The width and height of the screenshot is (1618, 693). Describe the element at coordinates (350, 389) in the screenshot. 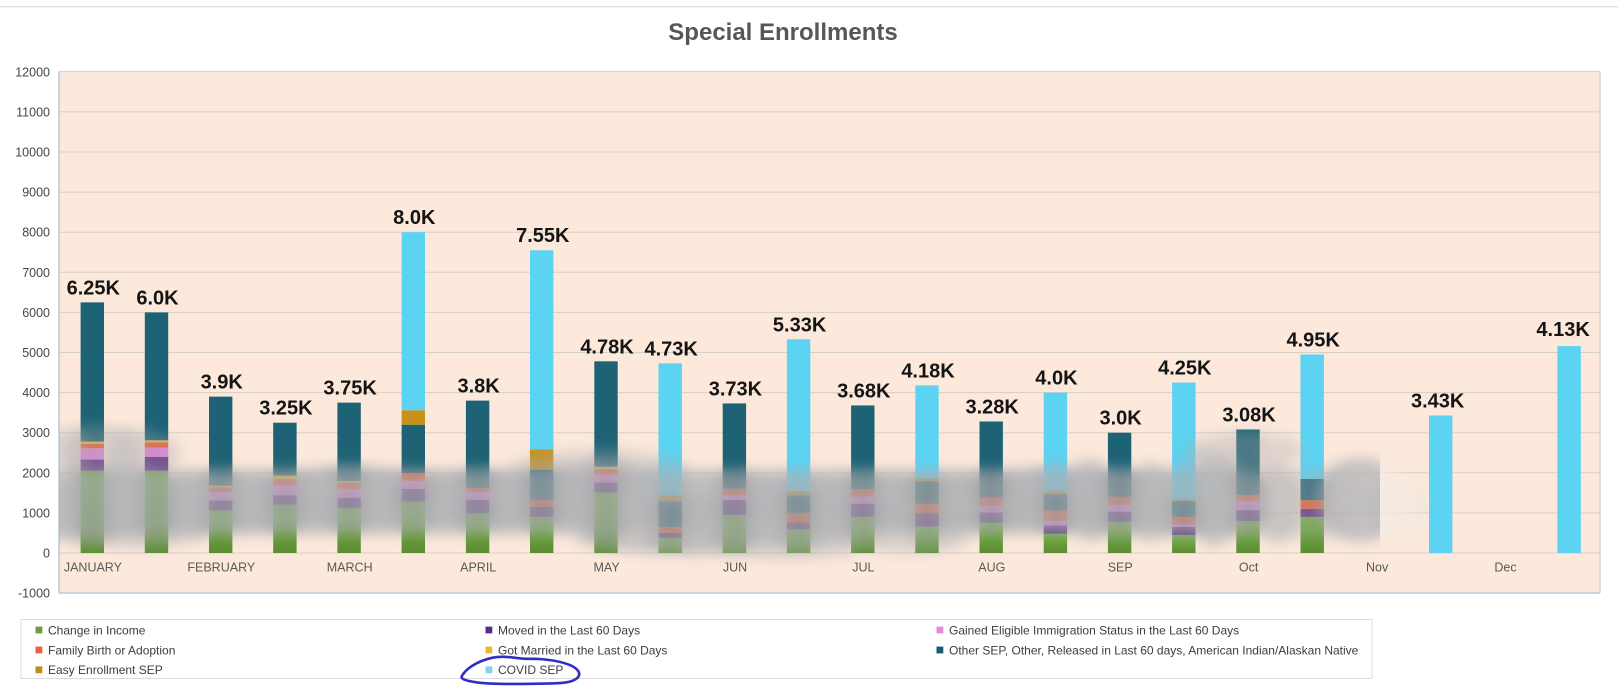

I see `svg-text: 3.75K` at that location.